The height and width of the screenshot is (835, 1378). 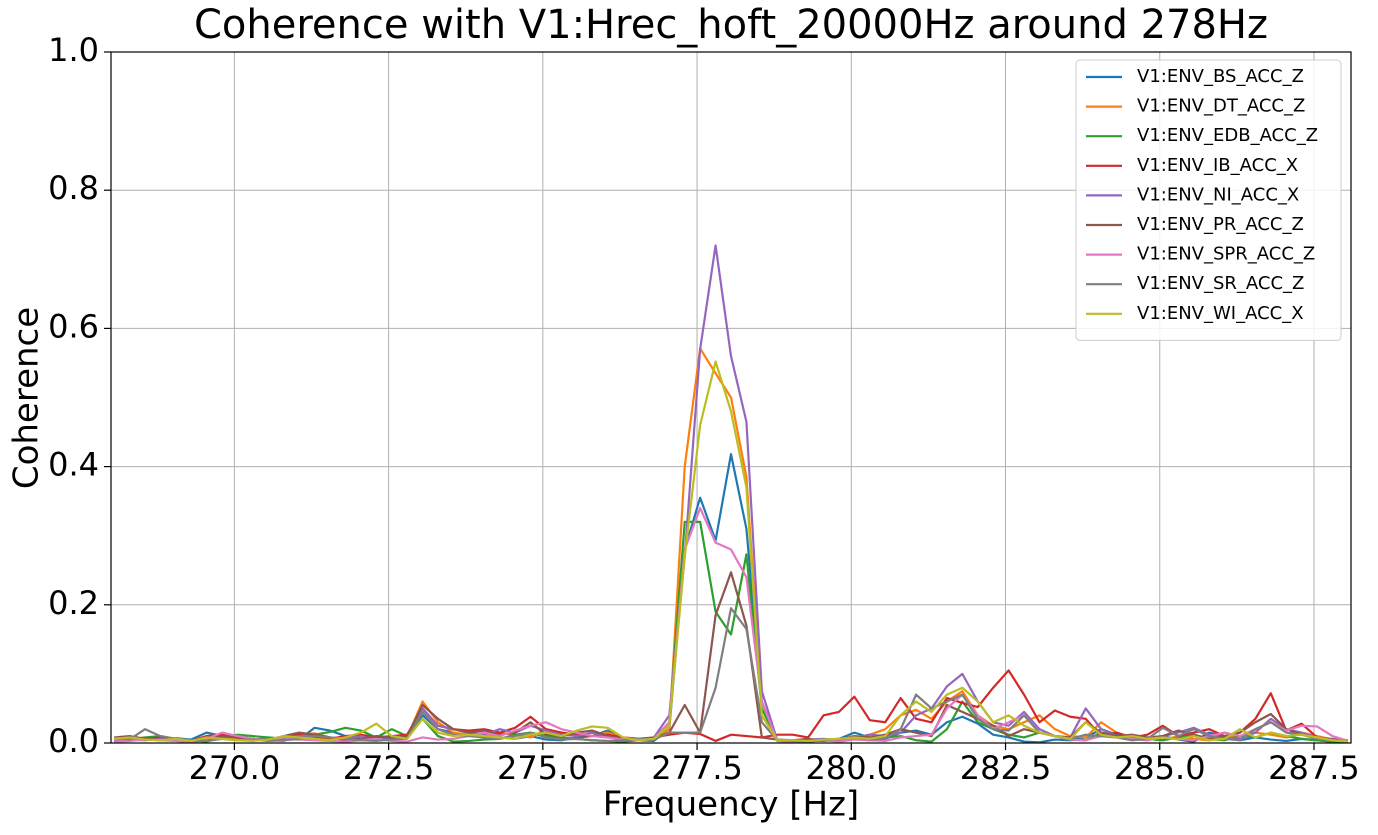 What do you see at coordinates (1220, 76) in the screenshot?
I see `legend-label: V1:ENV_BS_ACC_Z` at bounding box center [1220, 76].